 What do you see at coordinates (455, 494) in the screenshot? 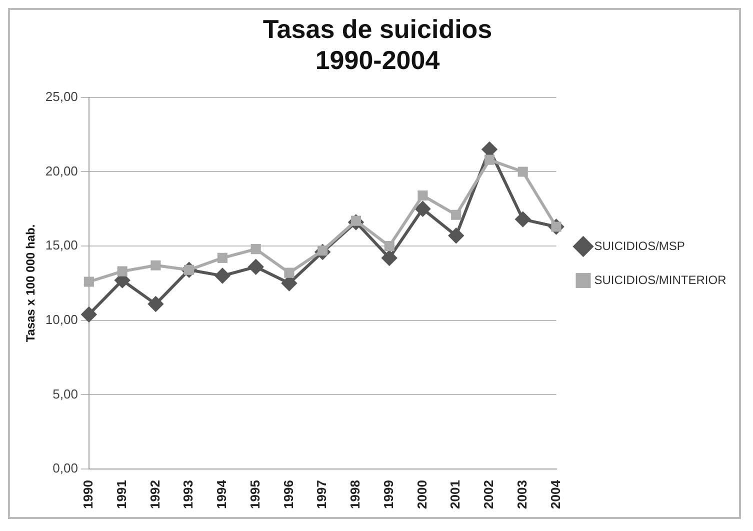
I see `x-tick-label: 2001` at bounding box center [455, 494].